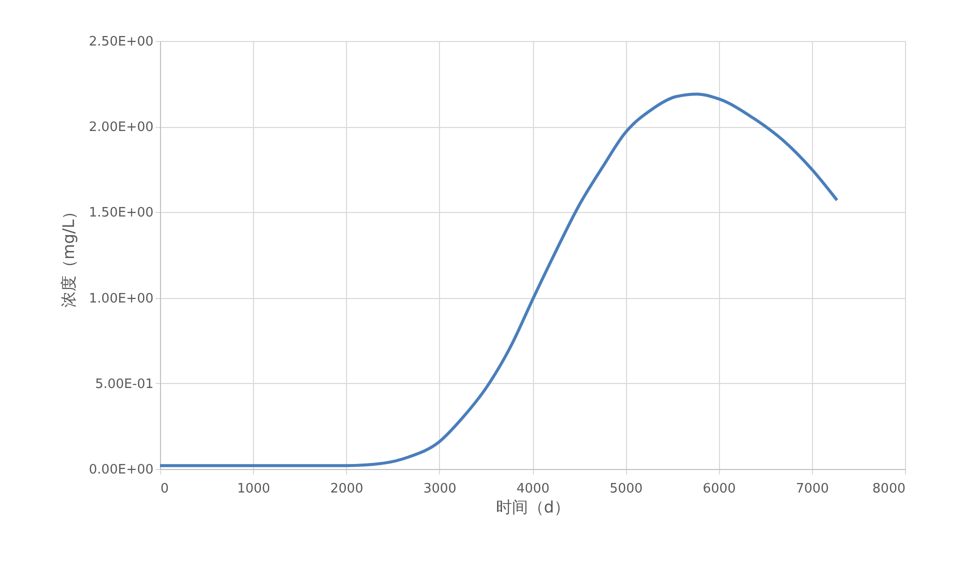 The image size is (965, 585). Describe the element at coordinates (68, 255) in the screenshot. I see `y-axis-title: 浓度（mg/L）` at that location.